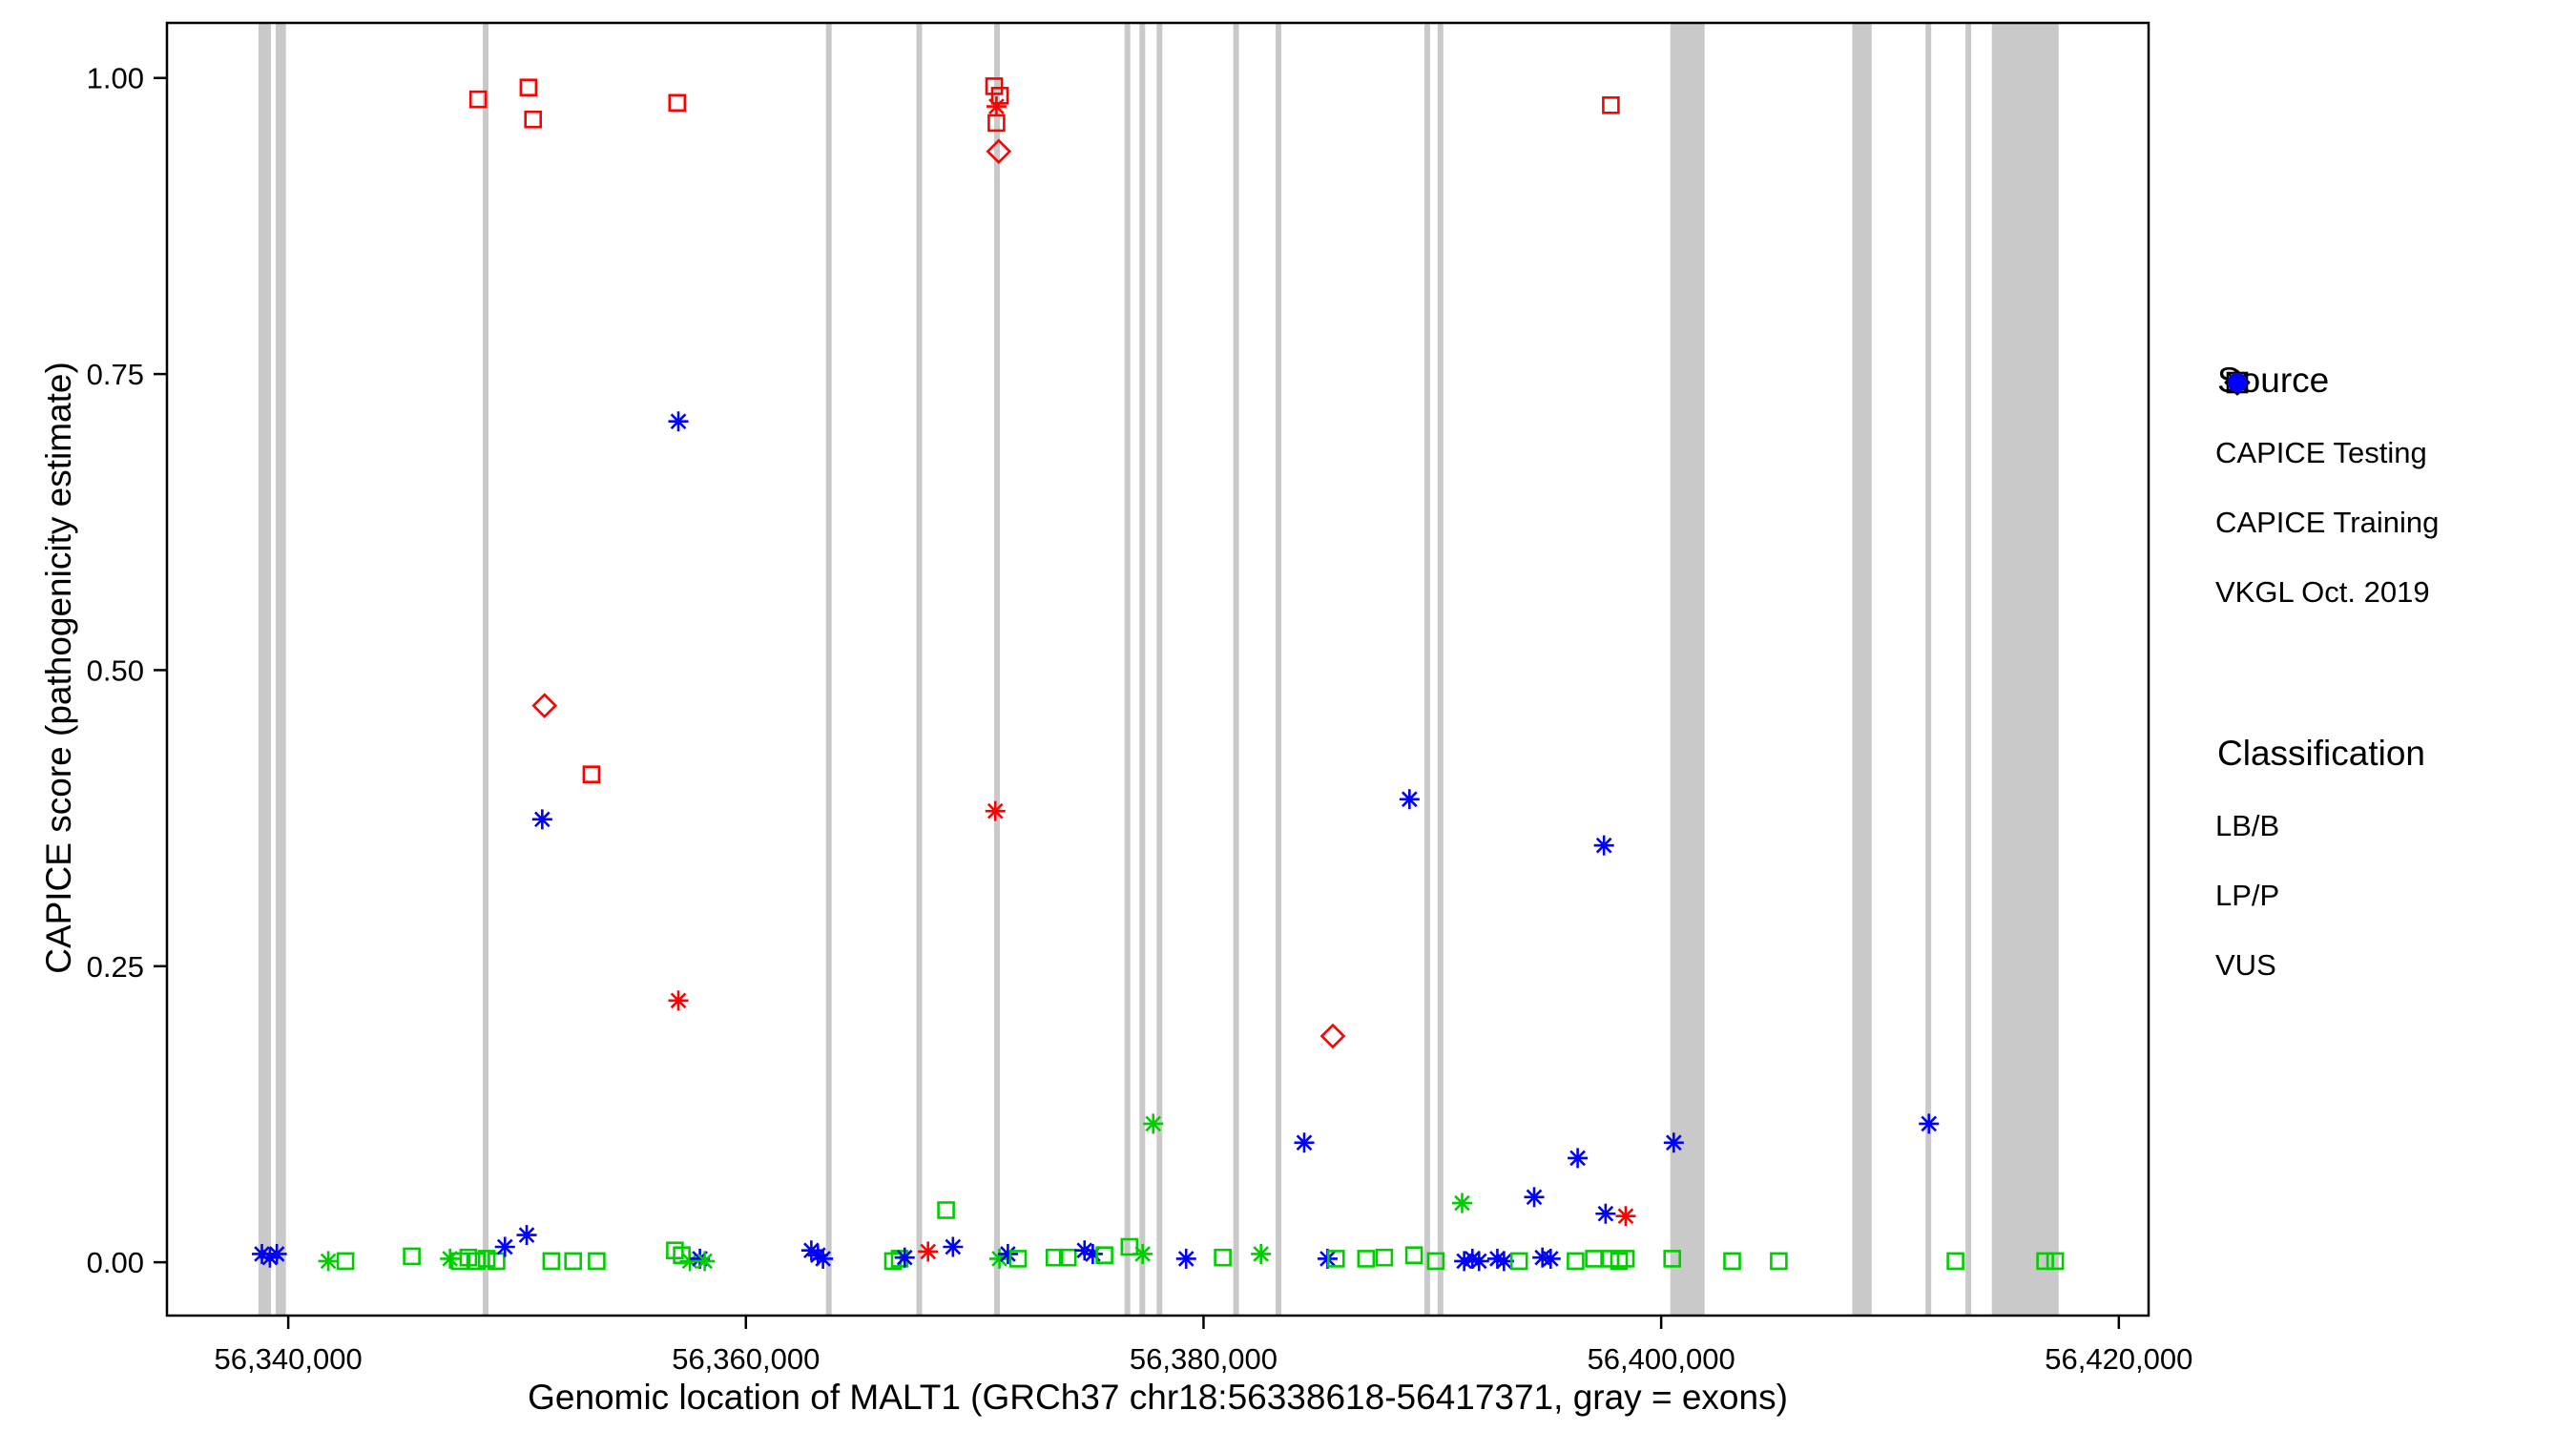 Image resolution: width=2576 pixels, height=1431 pixels. Describe the element at coordinates (2322, 591) in the screenshot. I see `legend-label-vkgl: VKGL Oct. 2019` at that location.